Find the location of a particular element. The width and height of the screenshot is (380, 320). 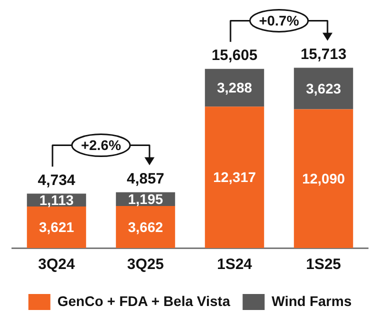

data-label: 3,623 is located at coordinates (324, 88).